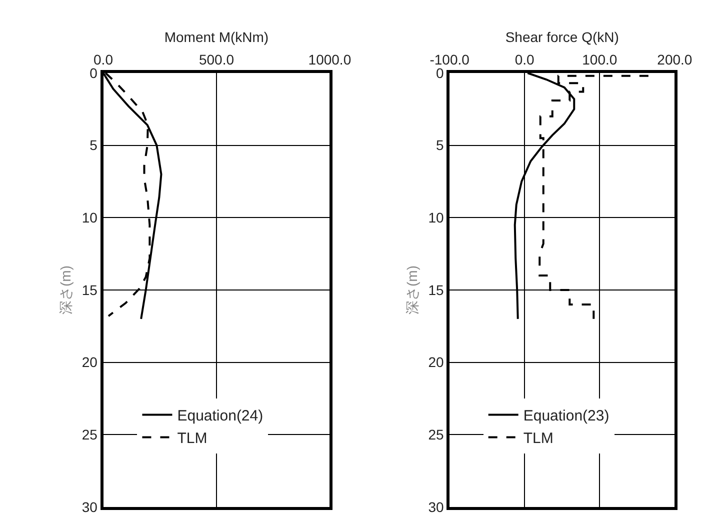 This screenshot has width=724, height=523. What do you see at coordinates (216, 37) in the screenshot?
I see `x-axis-title: Moment M(kNm)` at bounding box center [216, 37].